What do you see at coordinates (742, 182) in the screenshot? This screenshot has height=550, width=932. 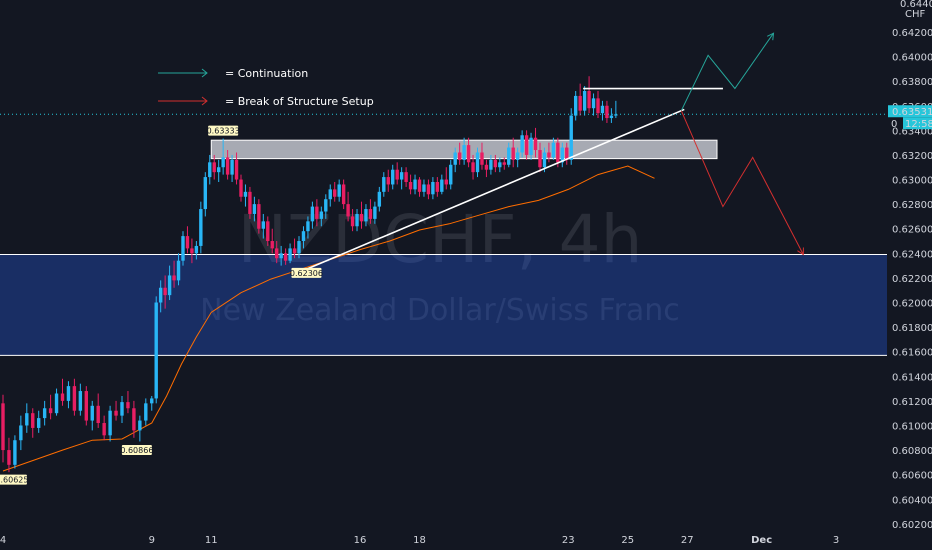 I see `break-of-structure-arrow` at bounding box center [742, 182].